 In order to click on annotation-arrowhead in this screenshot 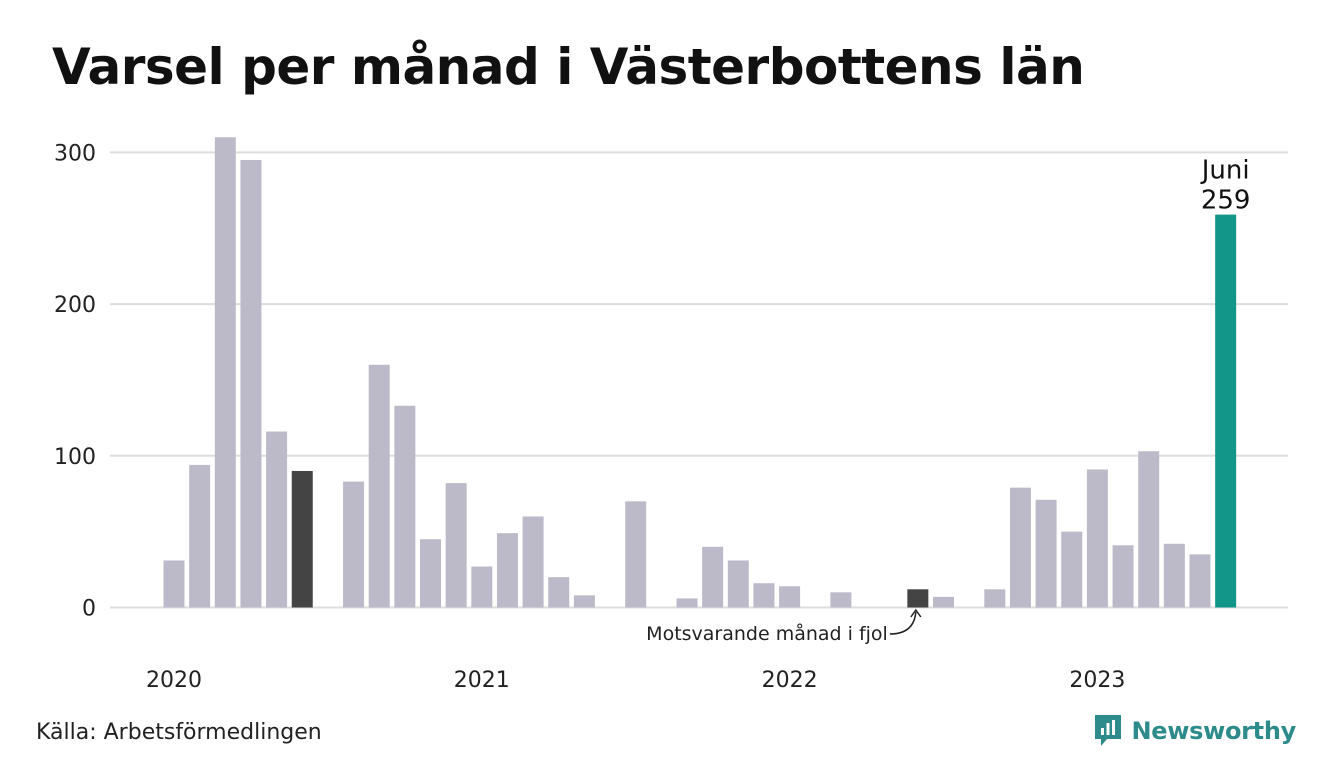, I will do `click(916, 613)`.